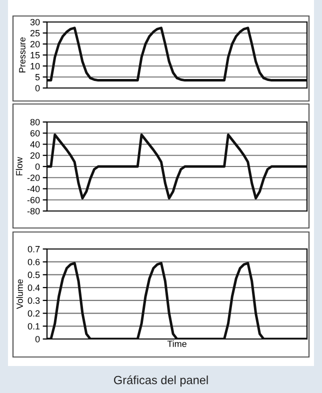 This screenshot has width=322, height=393. I want to click on y-tick-label: 40, so click(35, 144).